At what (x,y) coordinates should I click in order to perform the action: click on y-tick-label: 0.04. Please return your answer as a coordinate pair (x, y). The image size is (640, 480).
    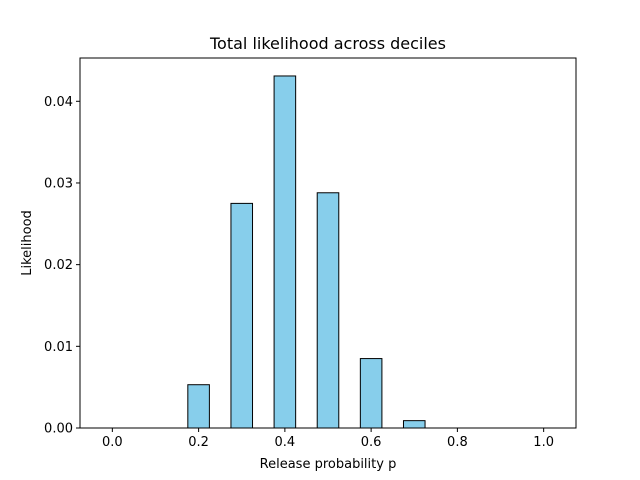
    Looking at the image, I should click on (58, 102).